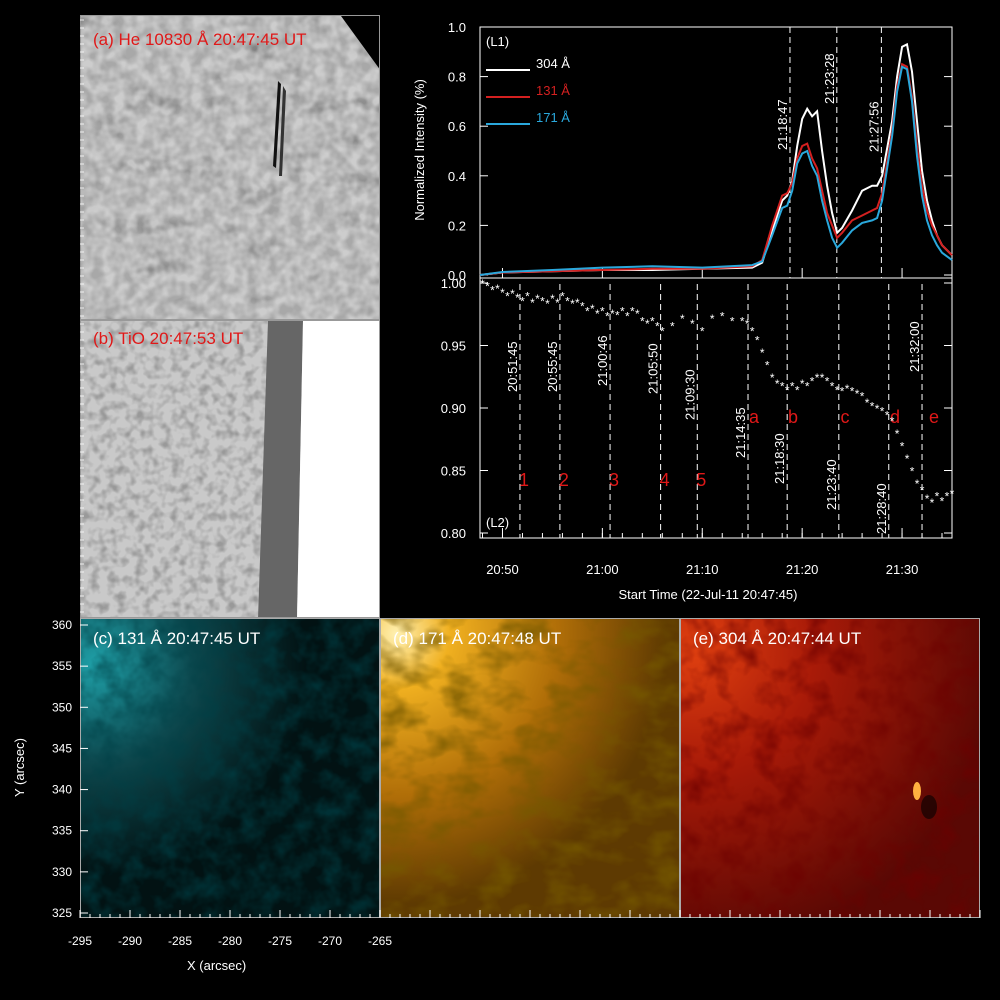  Describe the element at coordinates (653, 368) in the screenshot. I see `l2-marker-label: 21:05:50` at that location.